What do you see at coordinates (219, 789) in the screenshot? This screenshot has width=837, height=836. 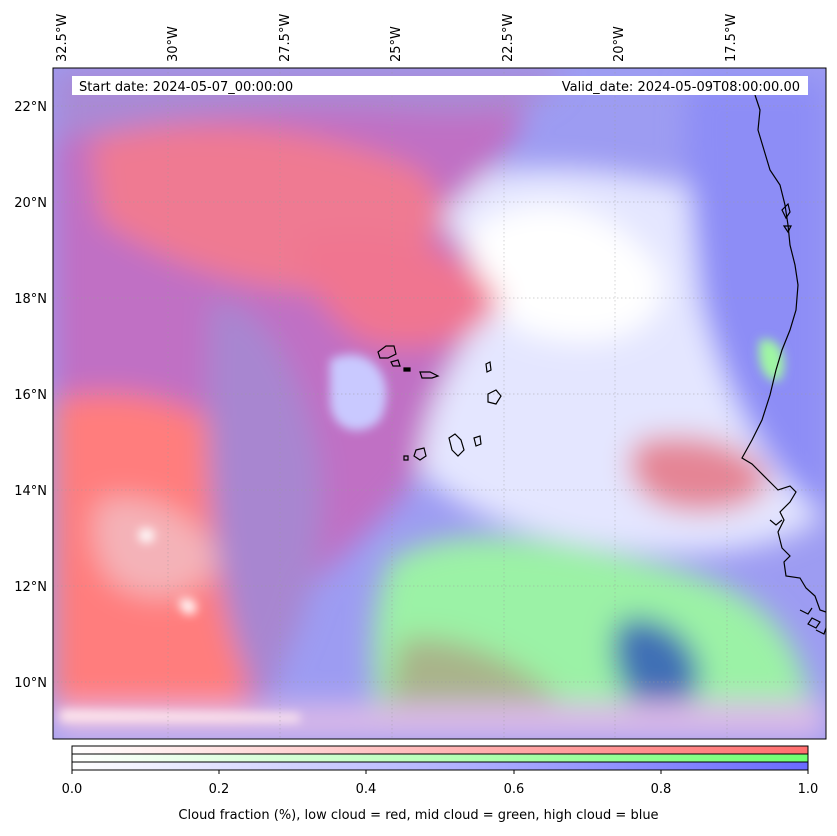 I see `colorbar-tick-label: 0.2` at bounding box center [219, 789].